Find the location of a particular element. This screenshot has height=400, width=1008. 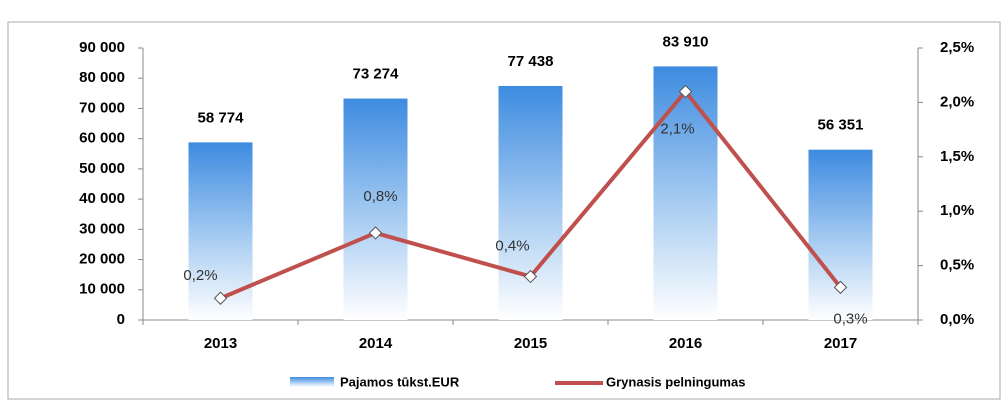

y2-tick-label: 0,5% is located at coordinates (957, 265).